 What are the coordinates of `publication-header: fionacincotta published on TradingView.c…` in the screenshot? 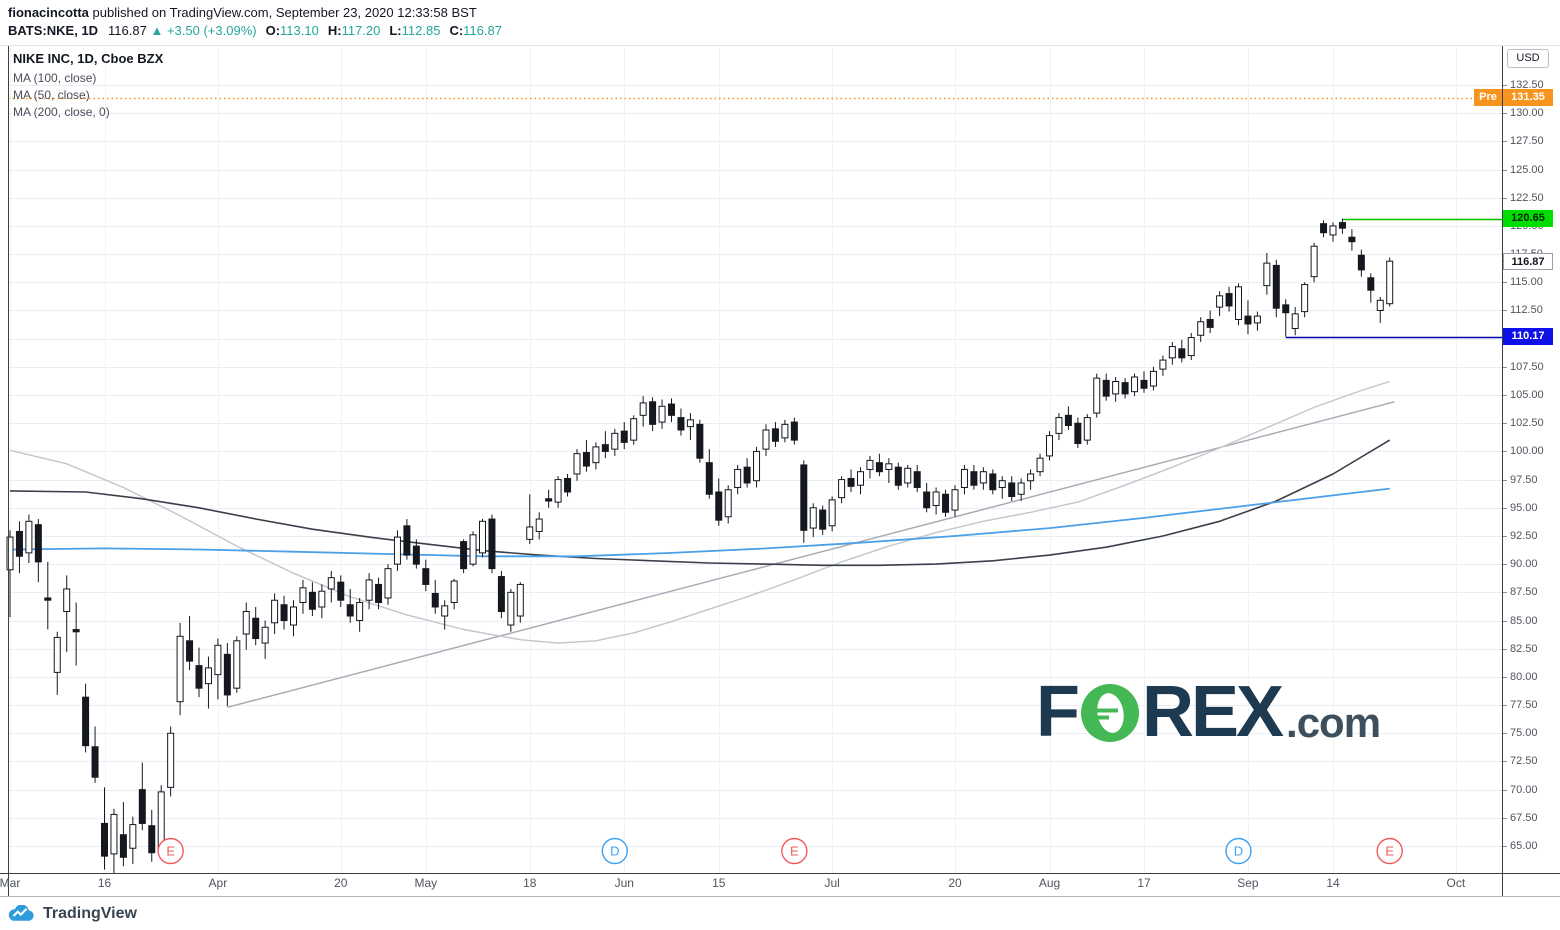 It's located at (780, 22).